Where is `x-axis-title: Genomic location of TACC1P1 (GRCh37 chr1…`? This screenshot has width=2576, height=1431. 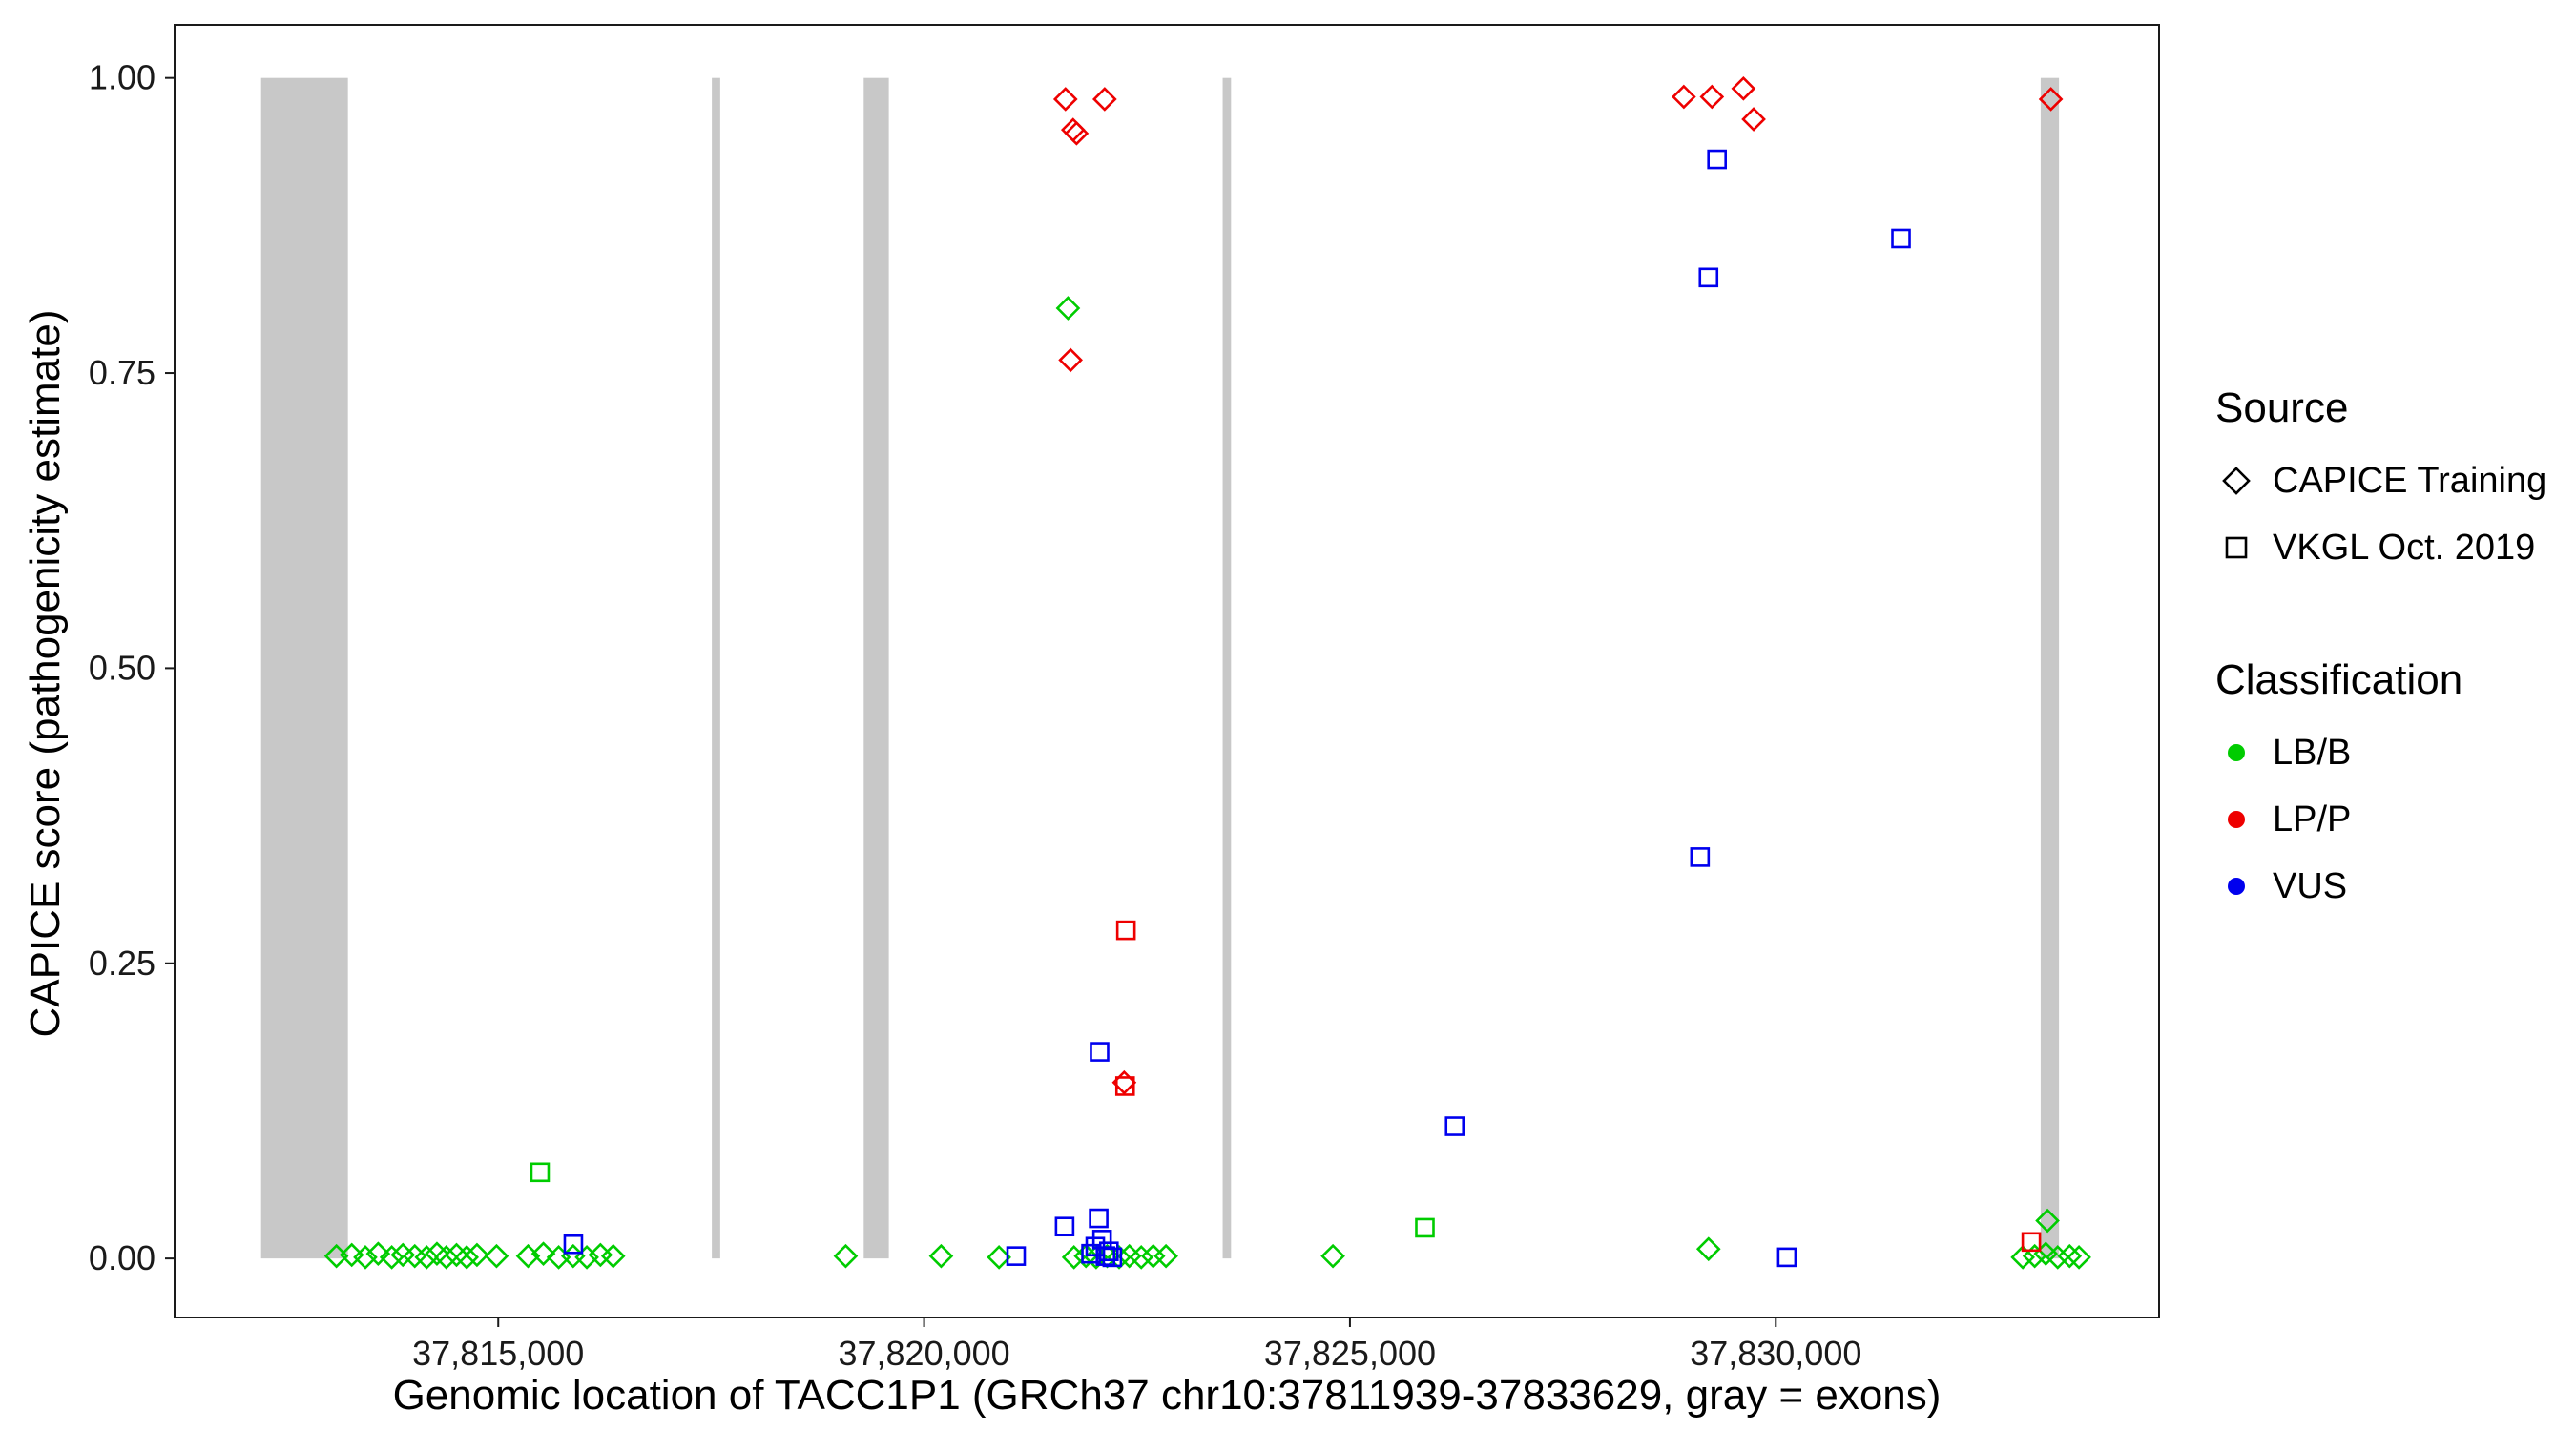
x-axis-title: Genomic location of TACC1P1 (GRCh37 chr1… is located at coordinates (1167, 1395).